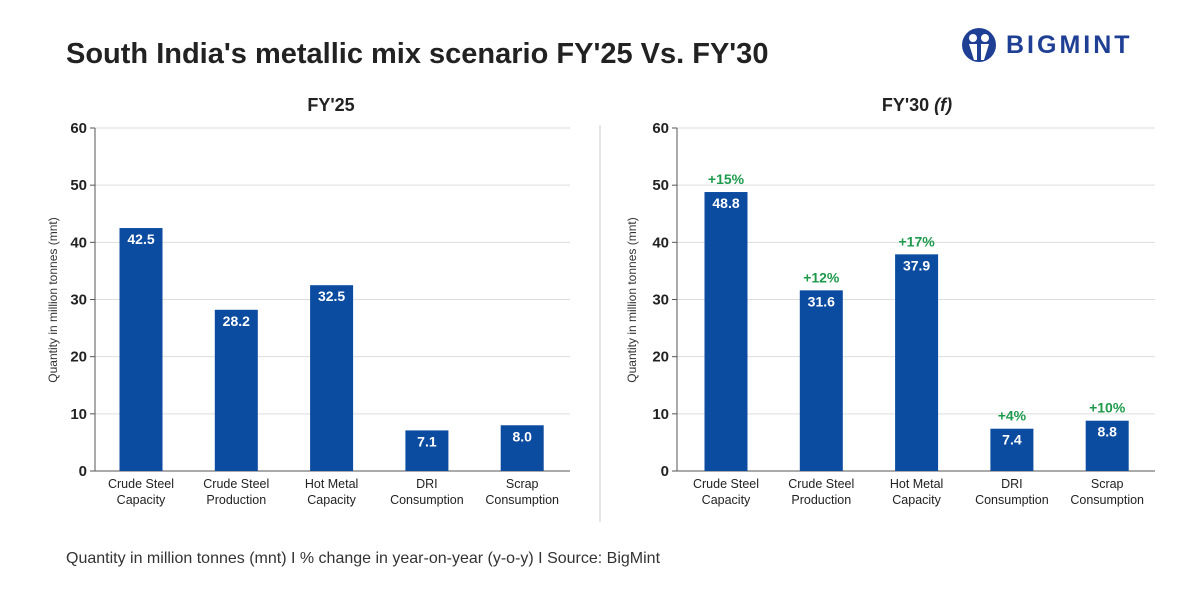 This screenshot has height=600, width=1200. Describe the element at coordinates (522, 436) in the screenshot. I see `bar-value-label: 8.0` at that location.